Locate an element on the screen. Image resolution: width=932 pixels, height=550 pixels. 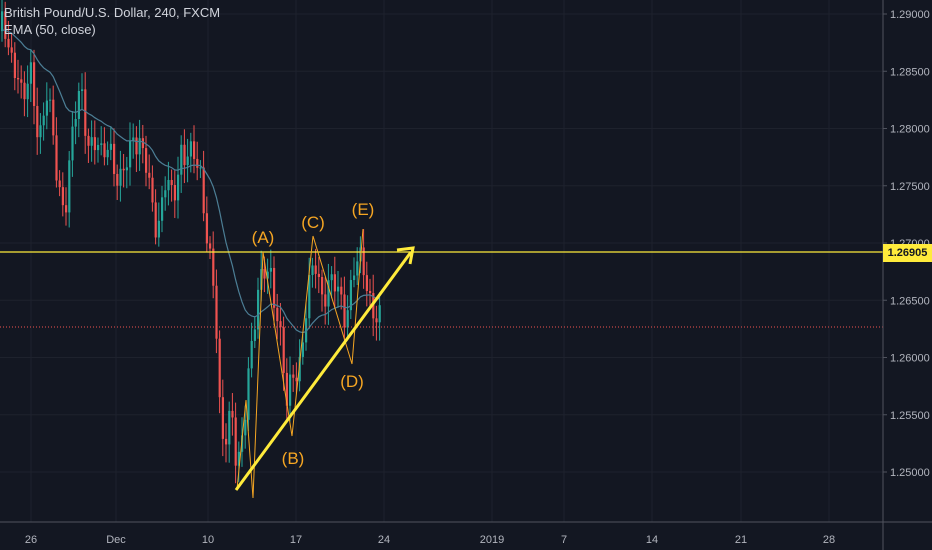
x-tick-label: 28 is located at coordinates (829, 540).